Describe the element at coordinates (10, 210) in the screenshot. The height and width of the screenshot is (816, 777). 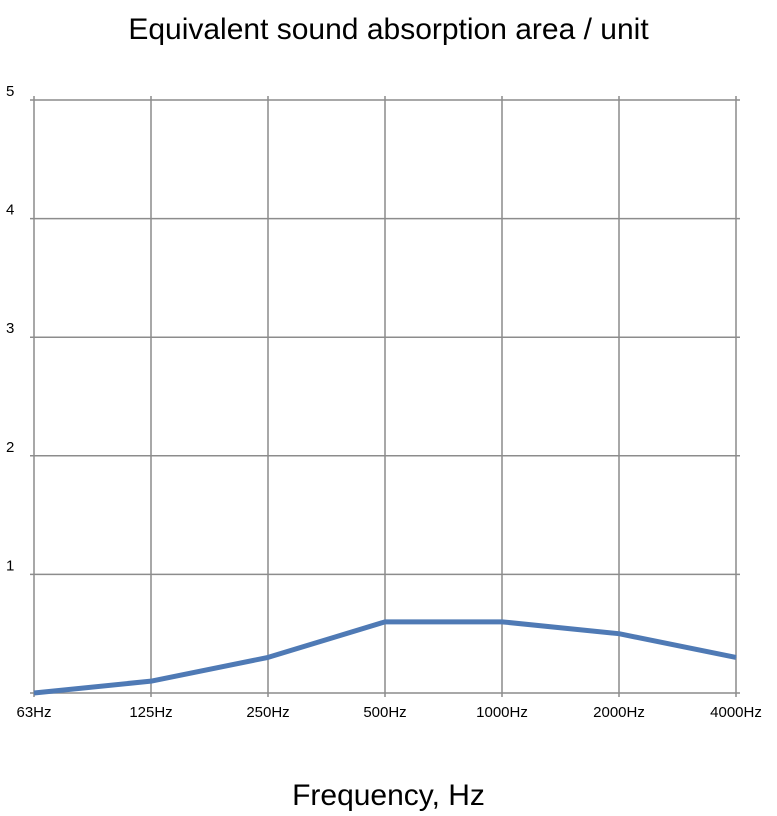
I see `y-tick-label: 4` at that location.